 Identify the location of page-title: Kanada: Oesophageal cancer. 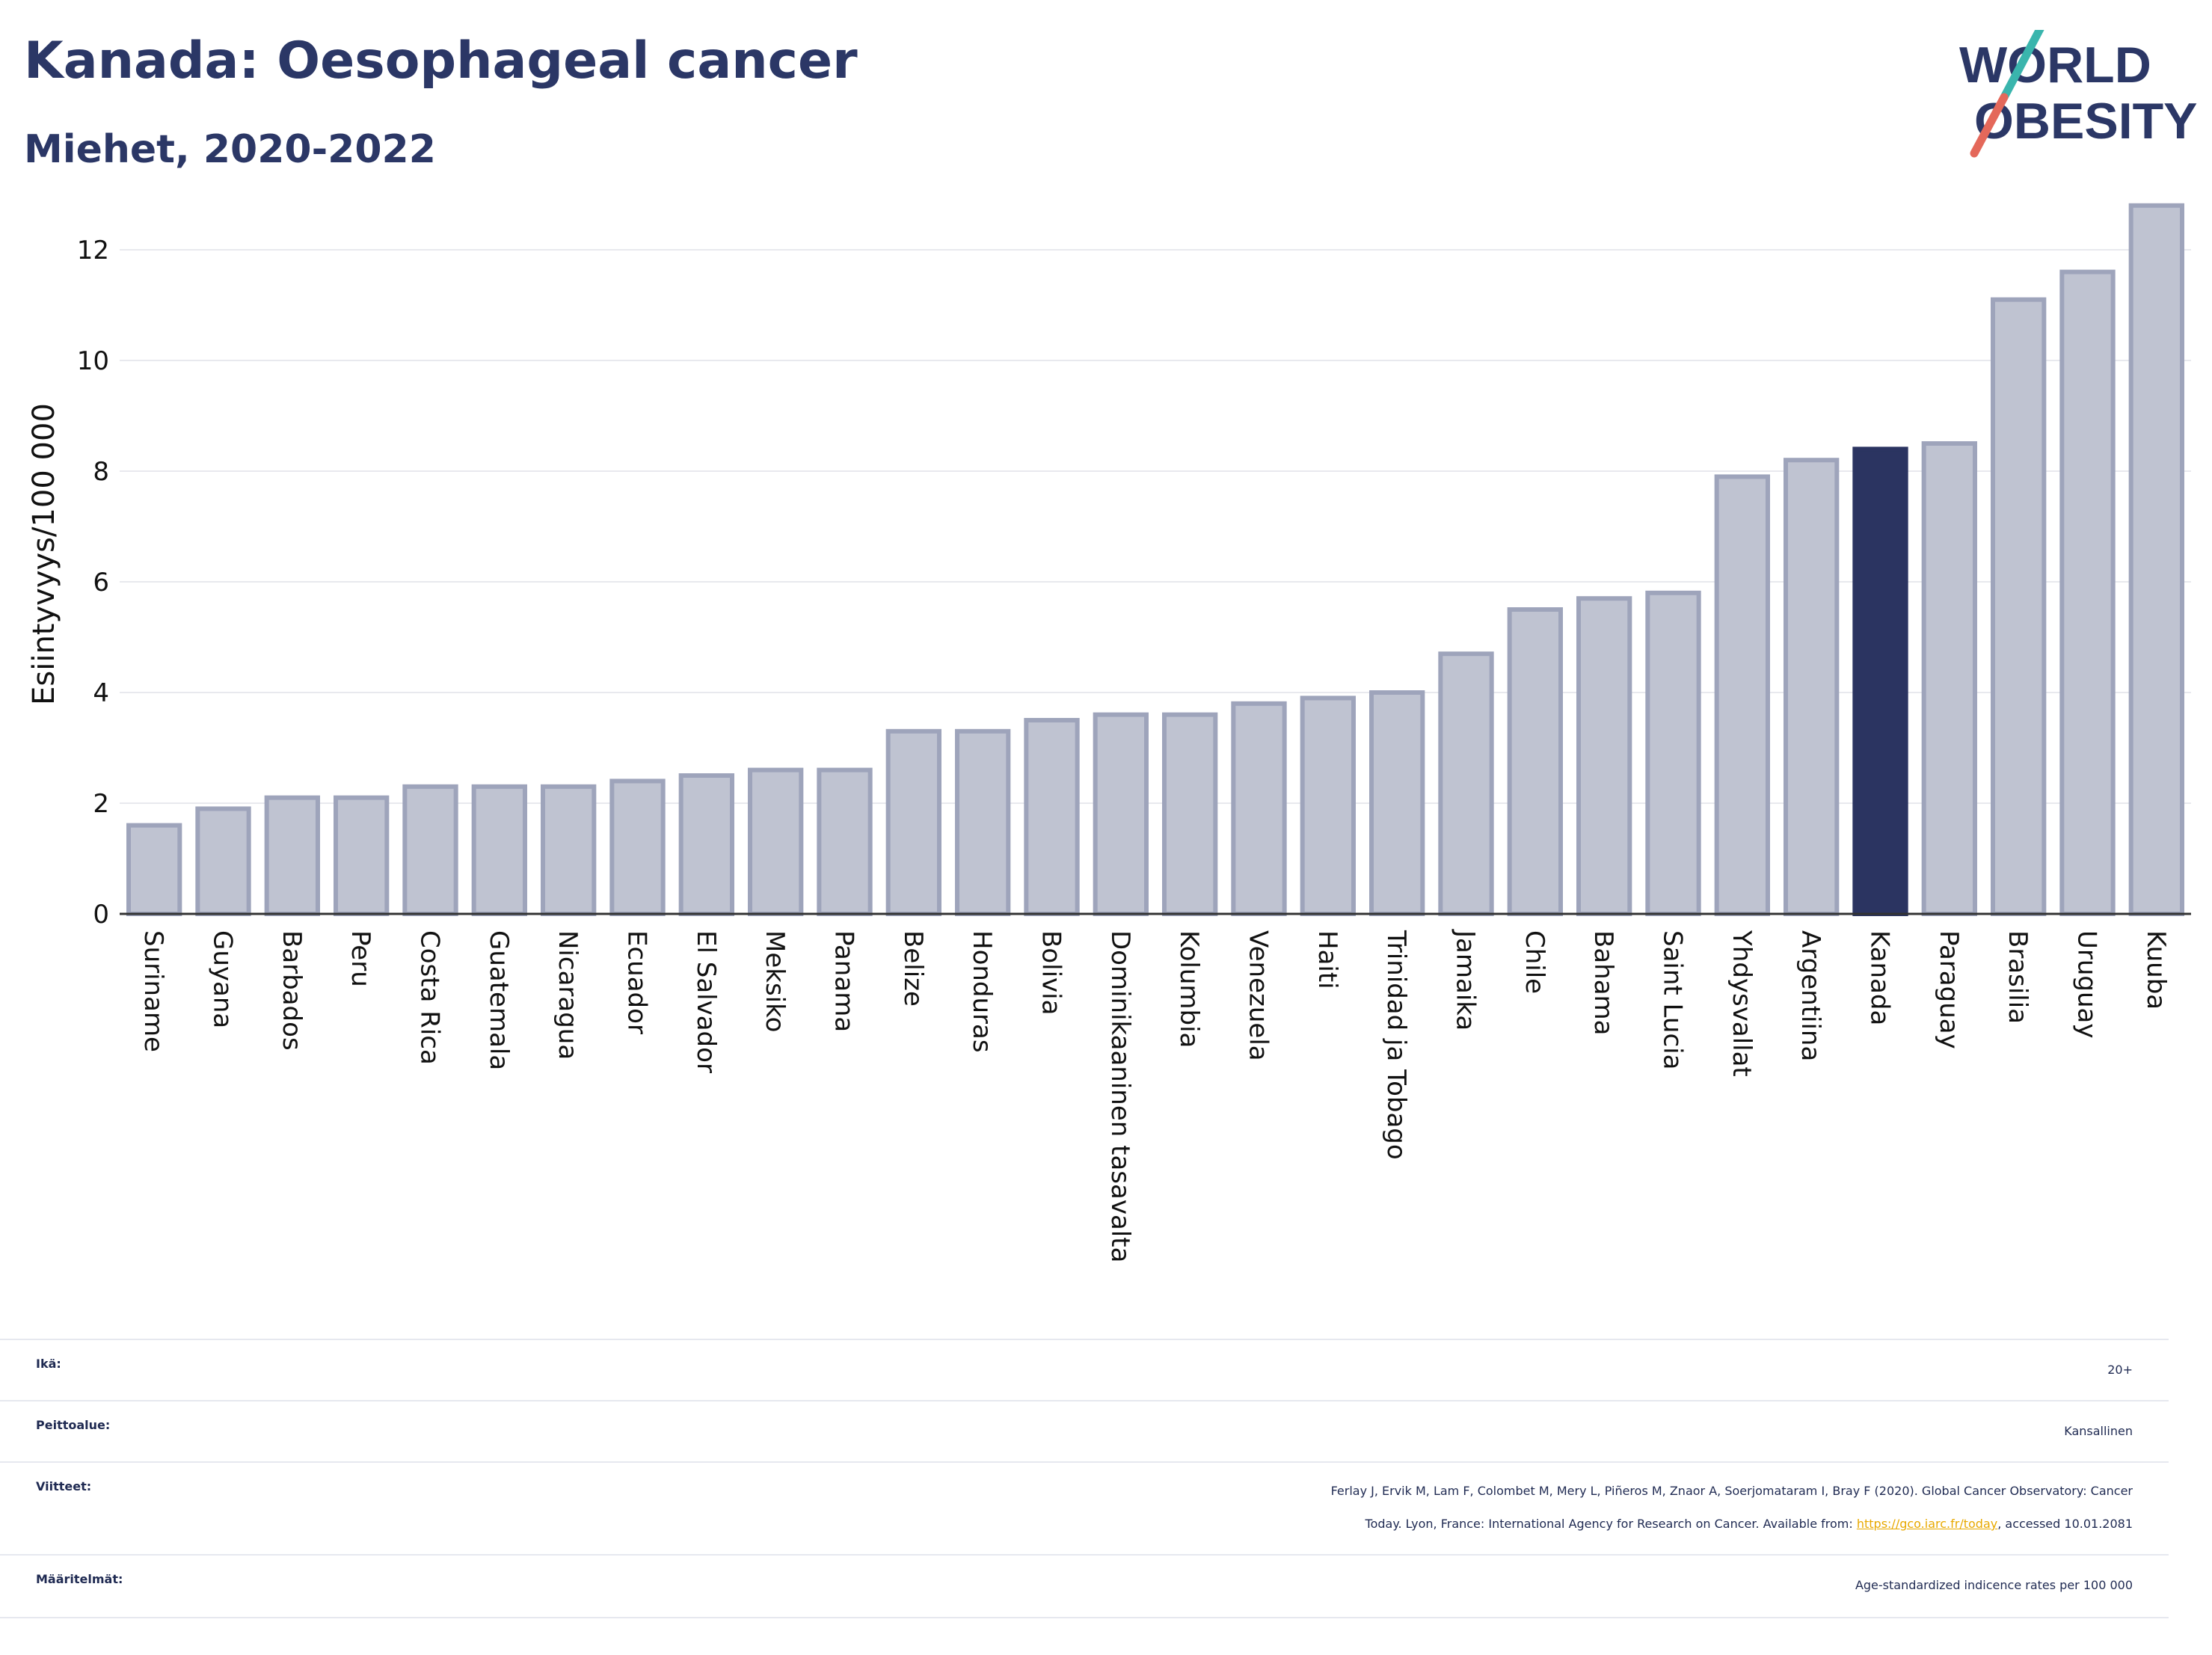
(441, 60).